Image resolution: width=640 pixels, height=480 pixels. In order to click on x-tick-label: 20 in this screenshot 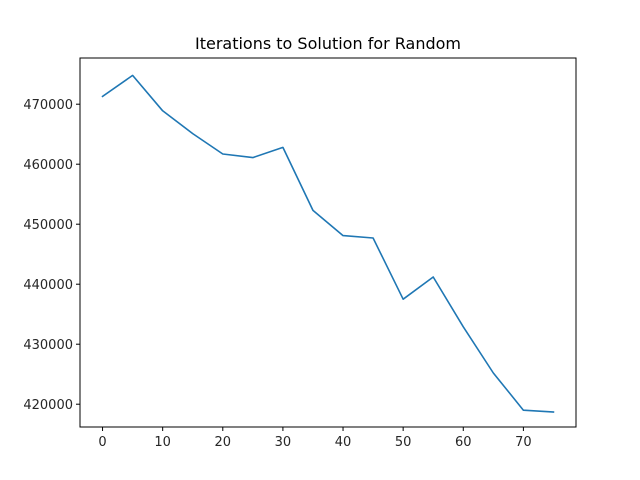, I will do `click(223, 442)`.